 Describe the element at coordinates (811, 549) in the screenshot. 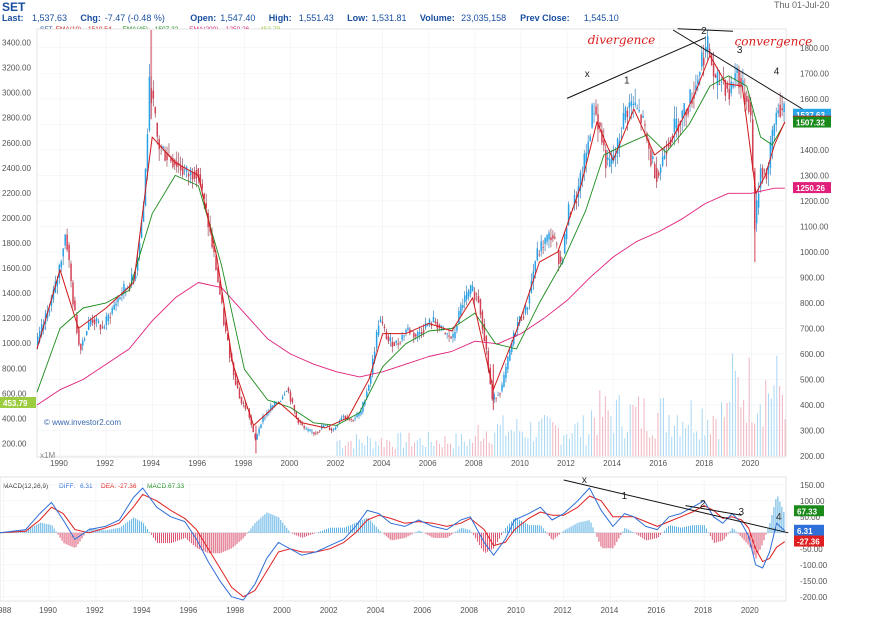

I see `macd-tick-label: -50.00` at that location.